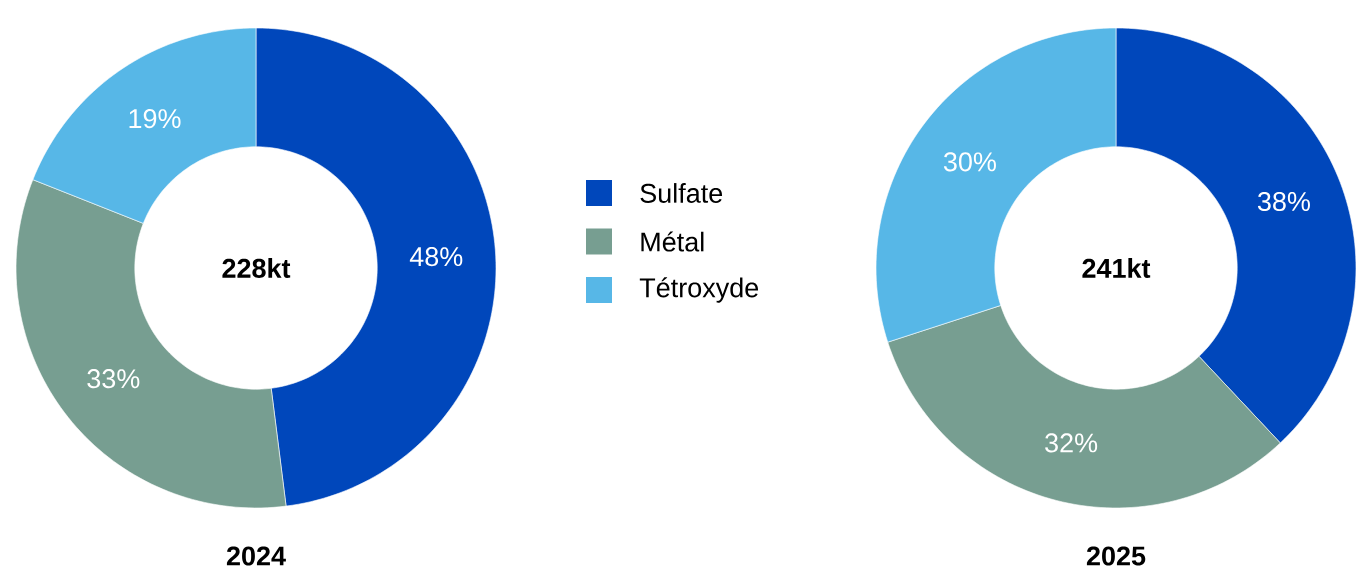 The width and height of the screenshot is (1360, 575). What do you see at coordinates (155, 119) in the screenshot?
I see `data-label: 19%` at bounding box center [155, 119].